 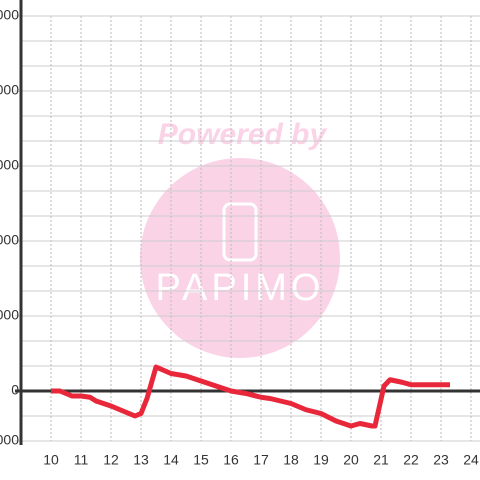 What do you see at coordinates (171, 460) in the screenshot?
I see `x-tick-label: 14` at bounding box center [171, 460].